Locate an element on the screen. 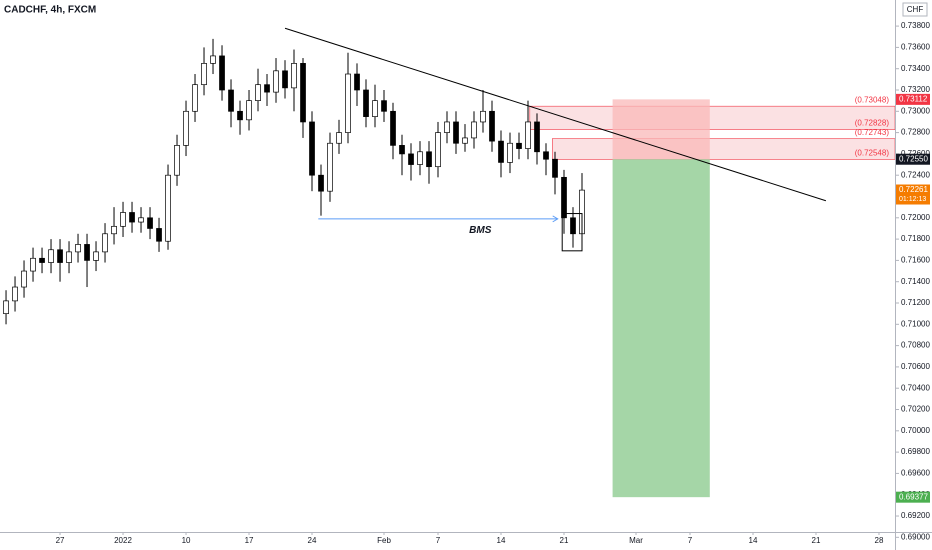 Image resolution: width=932 pixels, height=550 pixels. y-tick-label: 0.71400 is located at coordinates (915, 281).